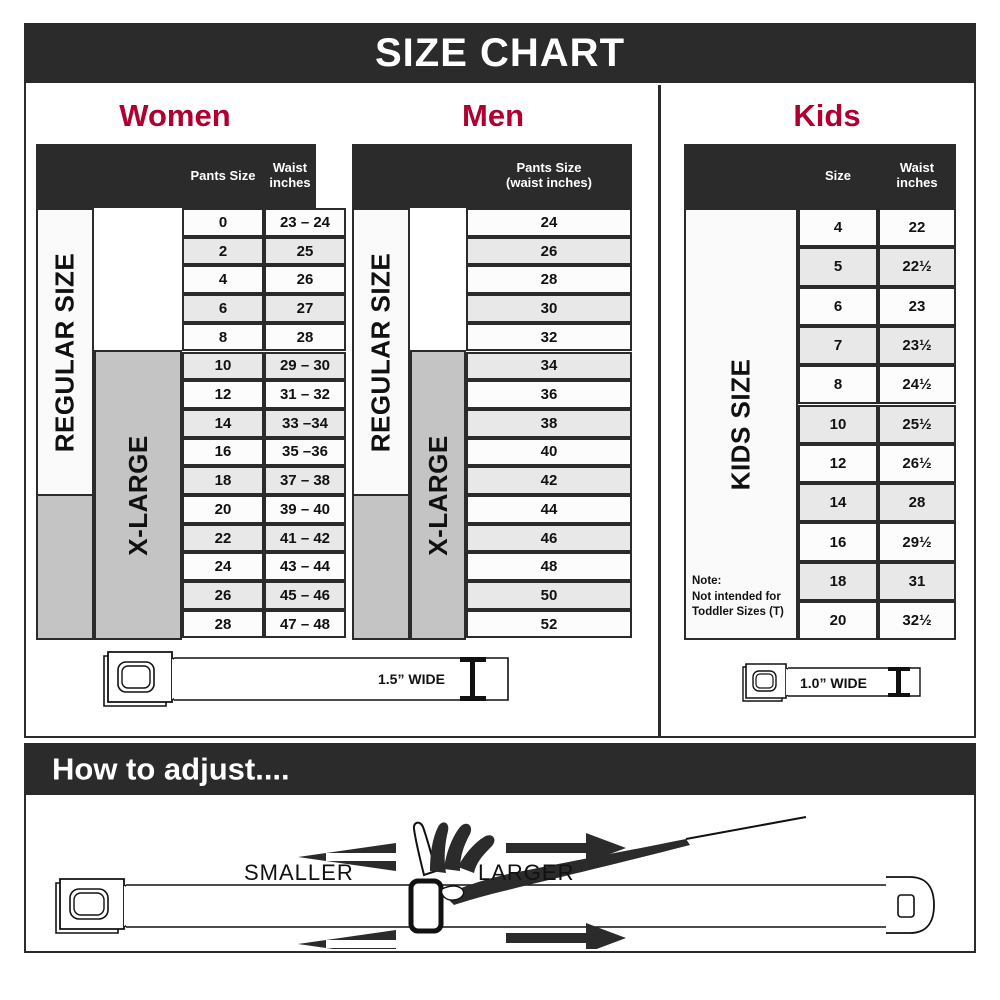 The width and height of the screenshot is (1000, 1000). I want to click on women-cell-size: 14, so click(223, 423).